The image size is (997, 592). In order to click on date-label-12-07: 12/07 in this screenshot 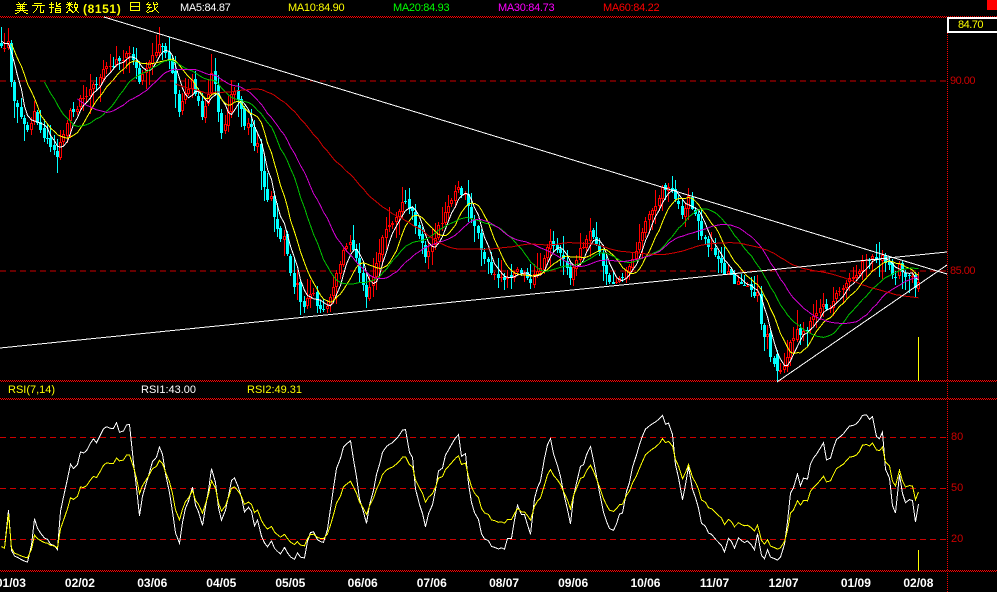, I will do `click(783, 583)`.